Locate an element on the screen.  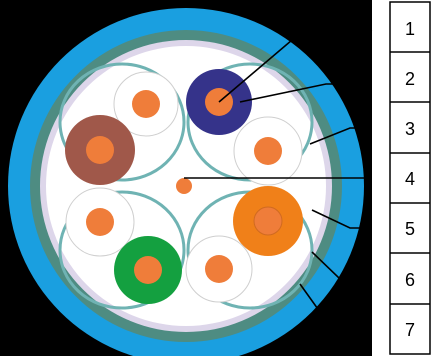
wire-top-right-white is located at coordinates (268, 151).